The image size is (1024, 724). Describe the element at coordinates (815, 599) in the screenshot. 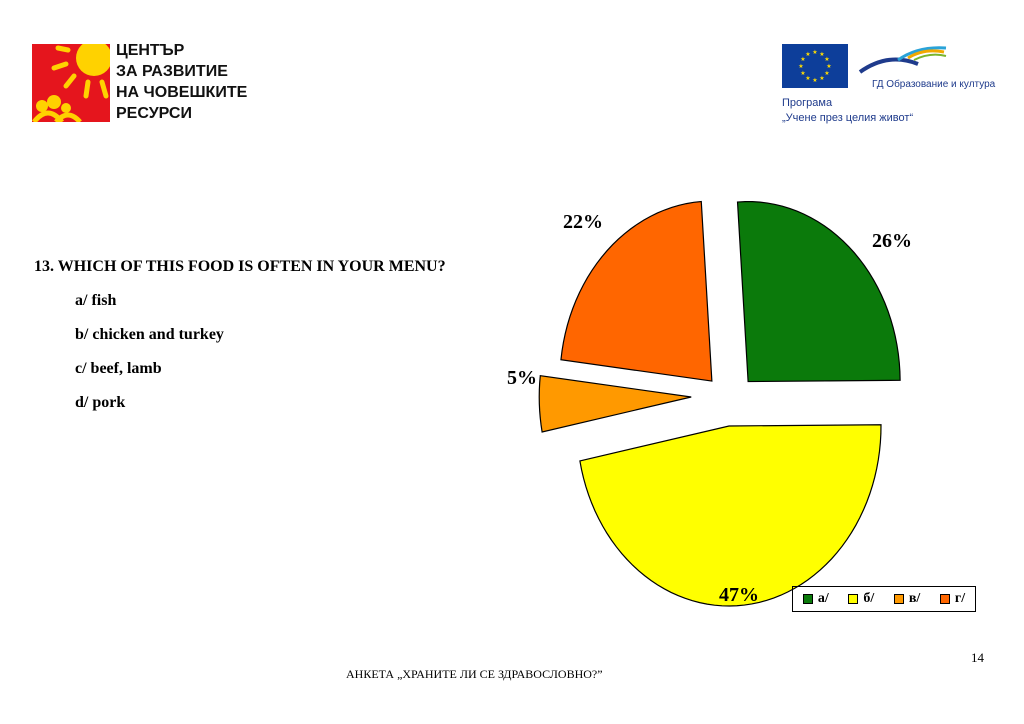

I see `legend-item: а/` at that location.